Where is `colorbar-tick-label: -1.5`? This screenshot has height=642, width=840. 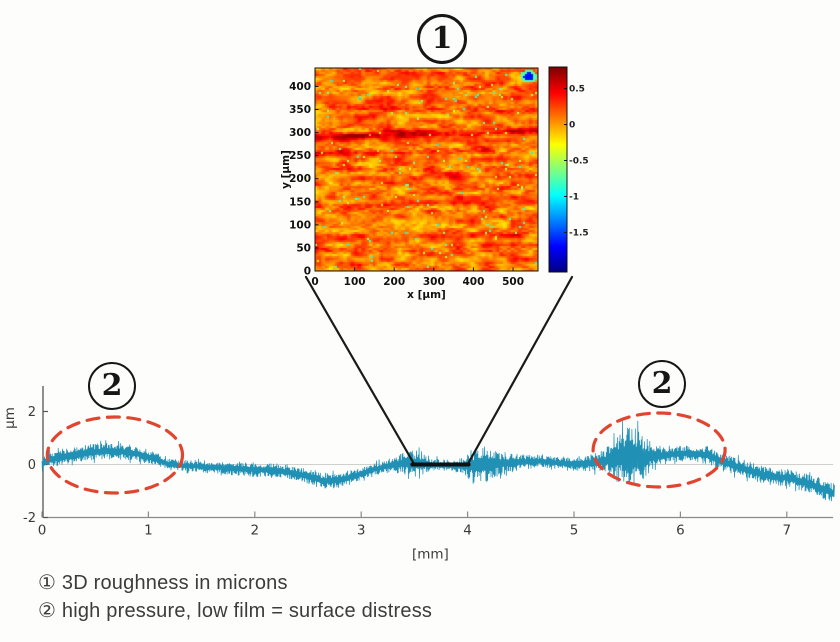
colorbar-tick-label: -1.5 is located at coordinates (579, 233).